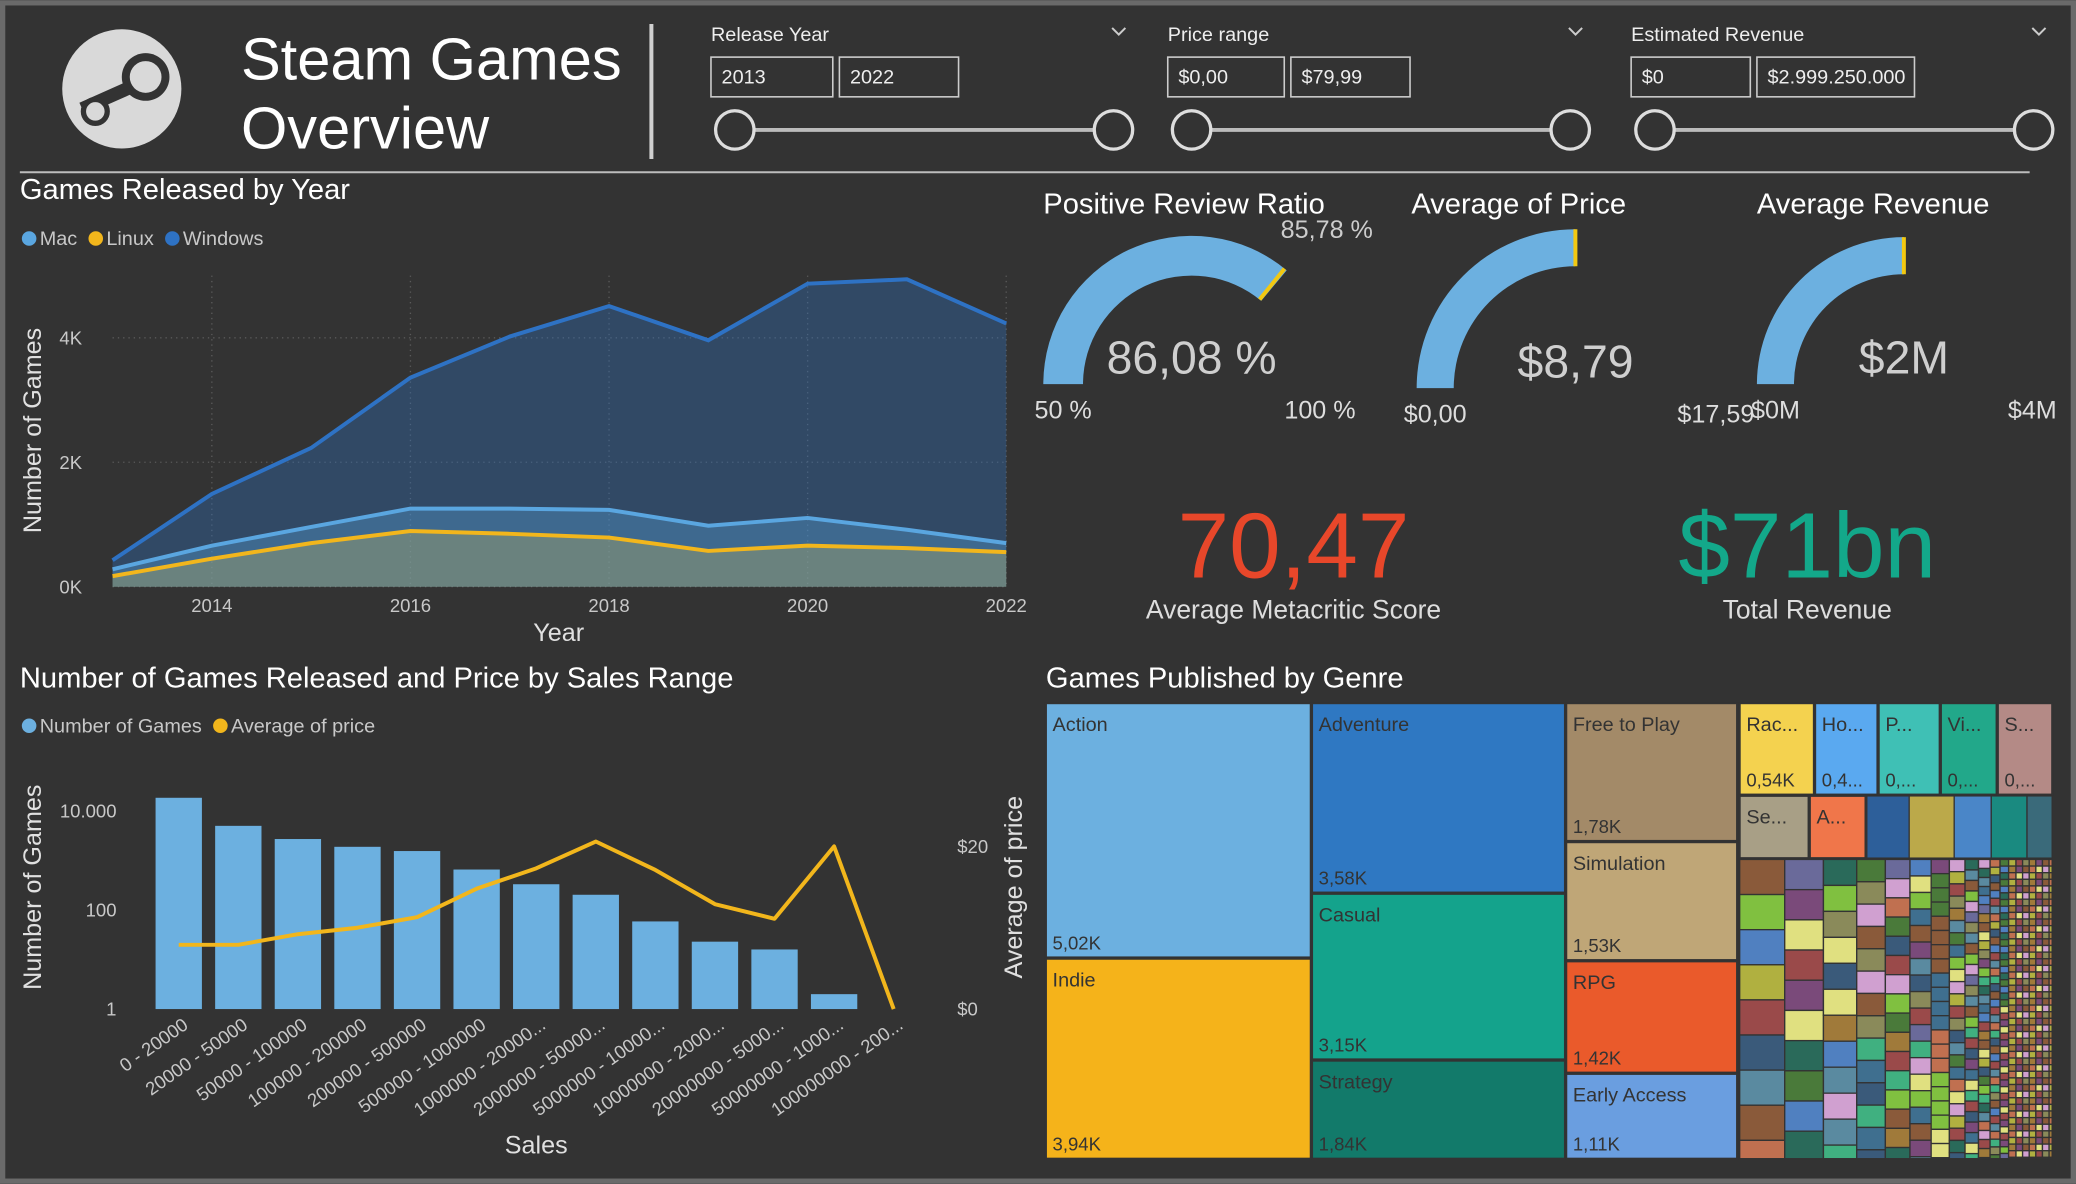 This screenshot has height=1184, width=2076. Describe the element at coordinates (807, 605) in the screenshot. I see `x-tick-label: 2020` at that location.